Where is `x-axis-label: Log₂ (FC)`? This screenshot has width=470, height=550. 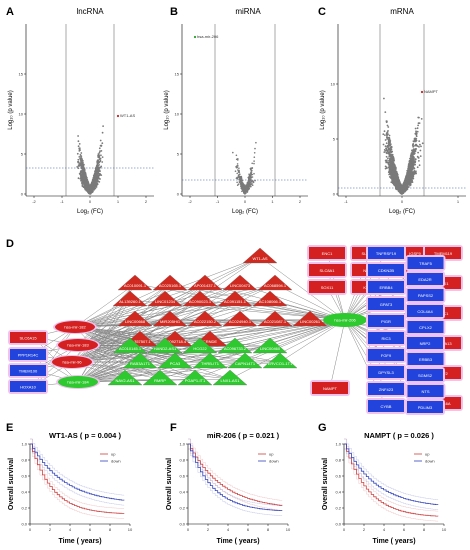
x-axis-label: Log₂ (FC) is located at coordinates (245, 212).